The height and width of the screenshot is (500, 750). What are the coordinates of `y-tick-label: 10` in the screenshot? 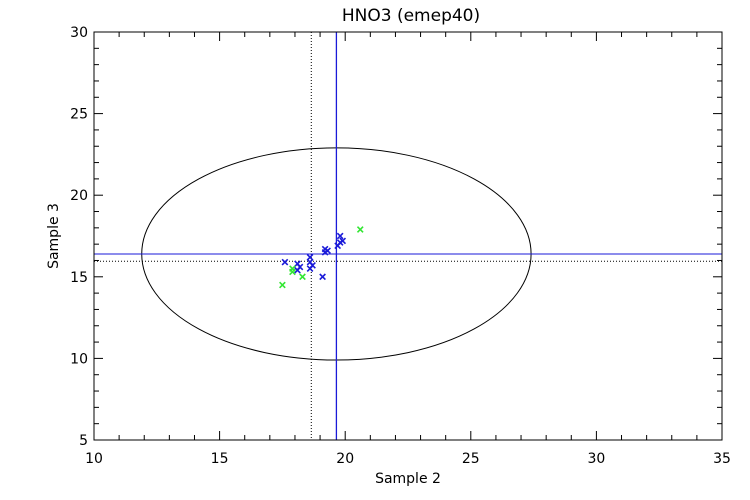 It's located at (79, 359).